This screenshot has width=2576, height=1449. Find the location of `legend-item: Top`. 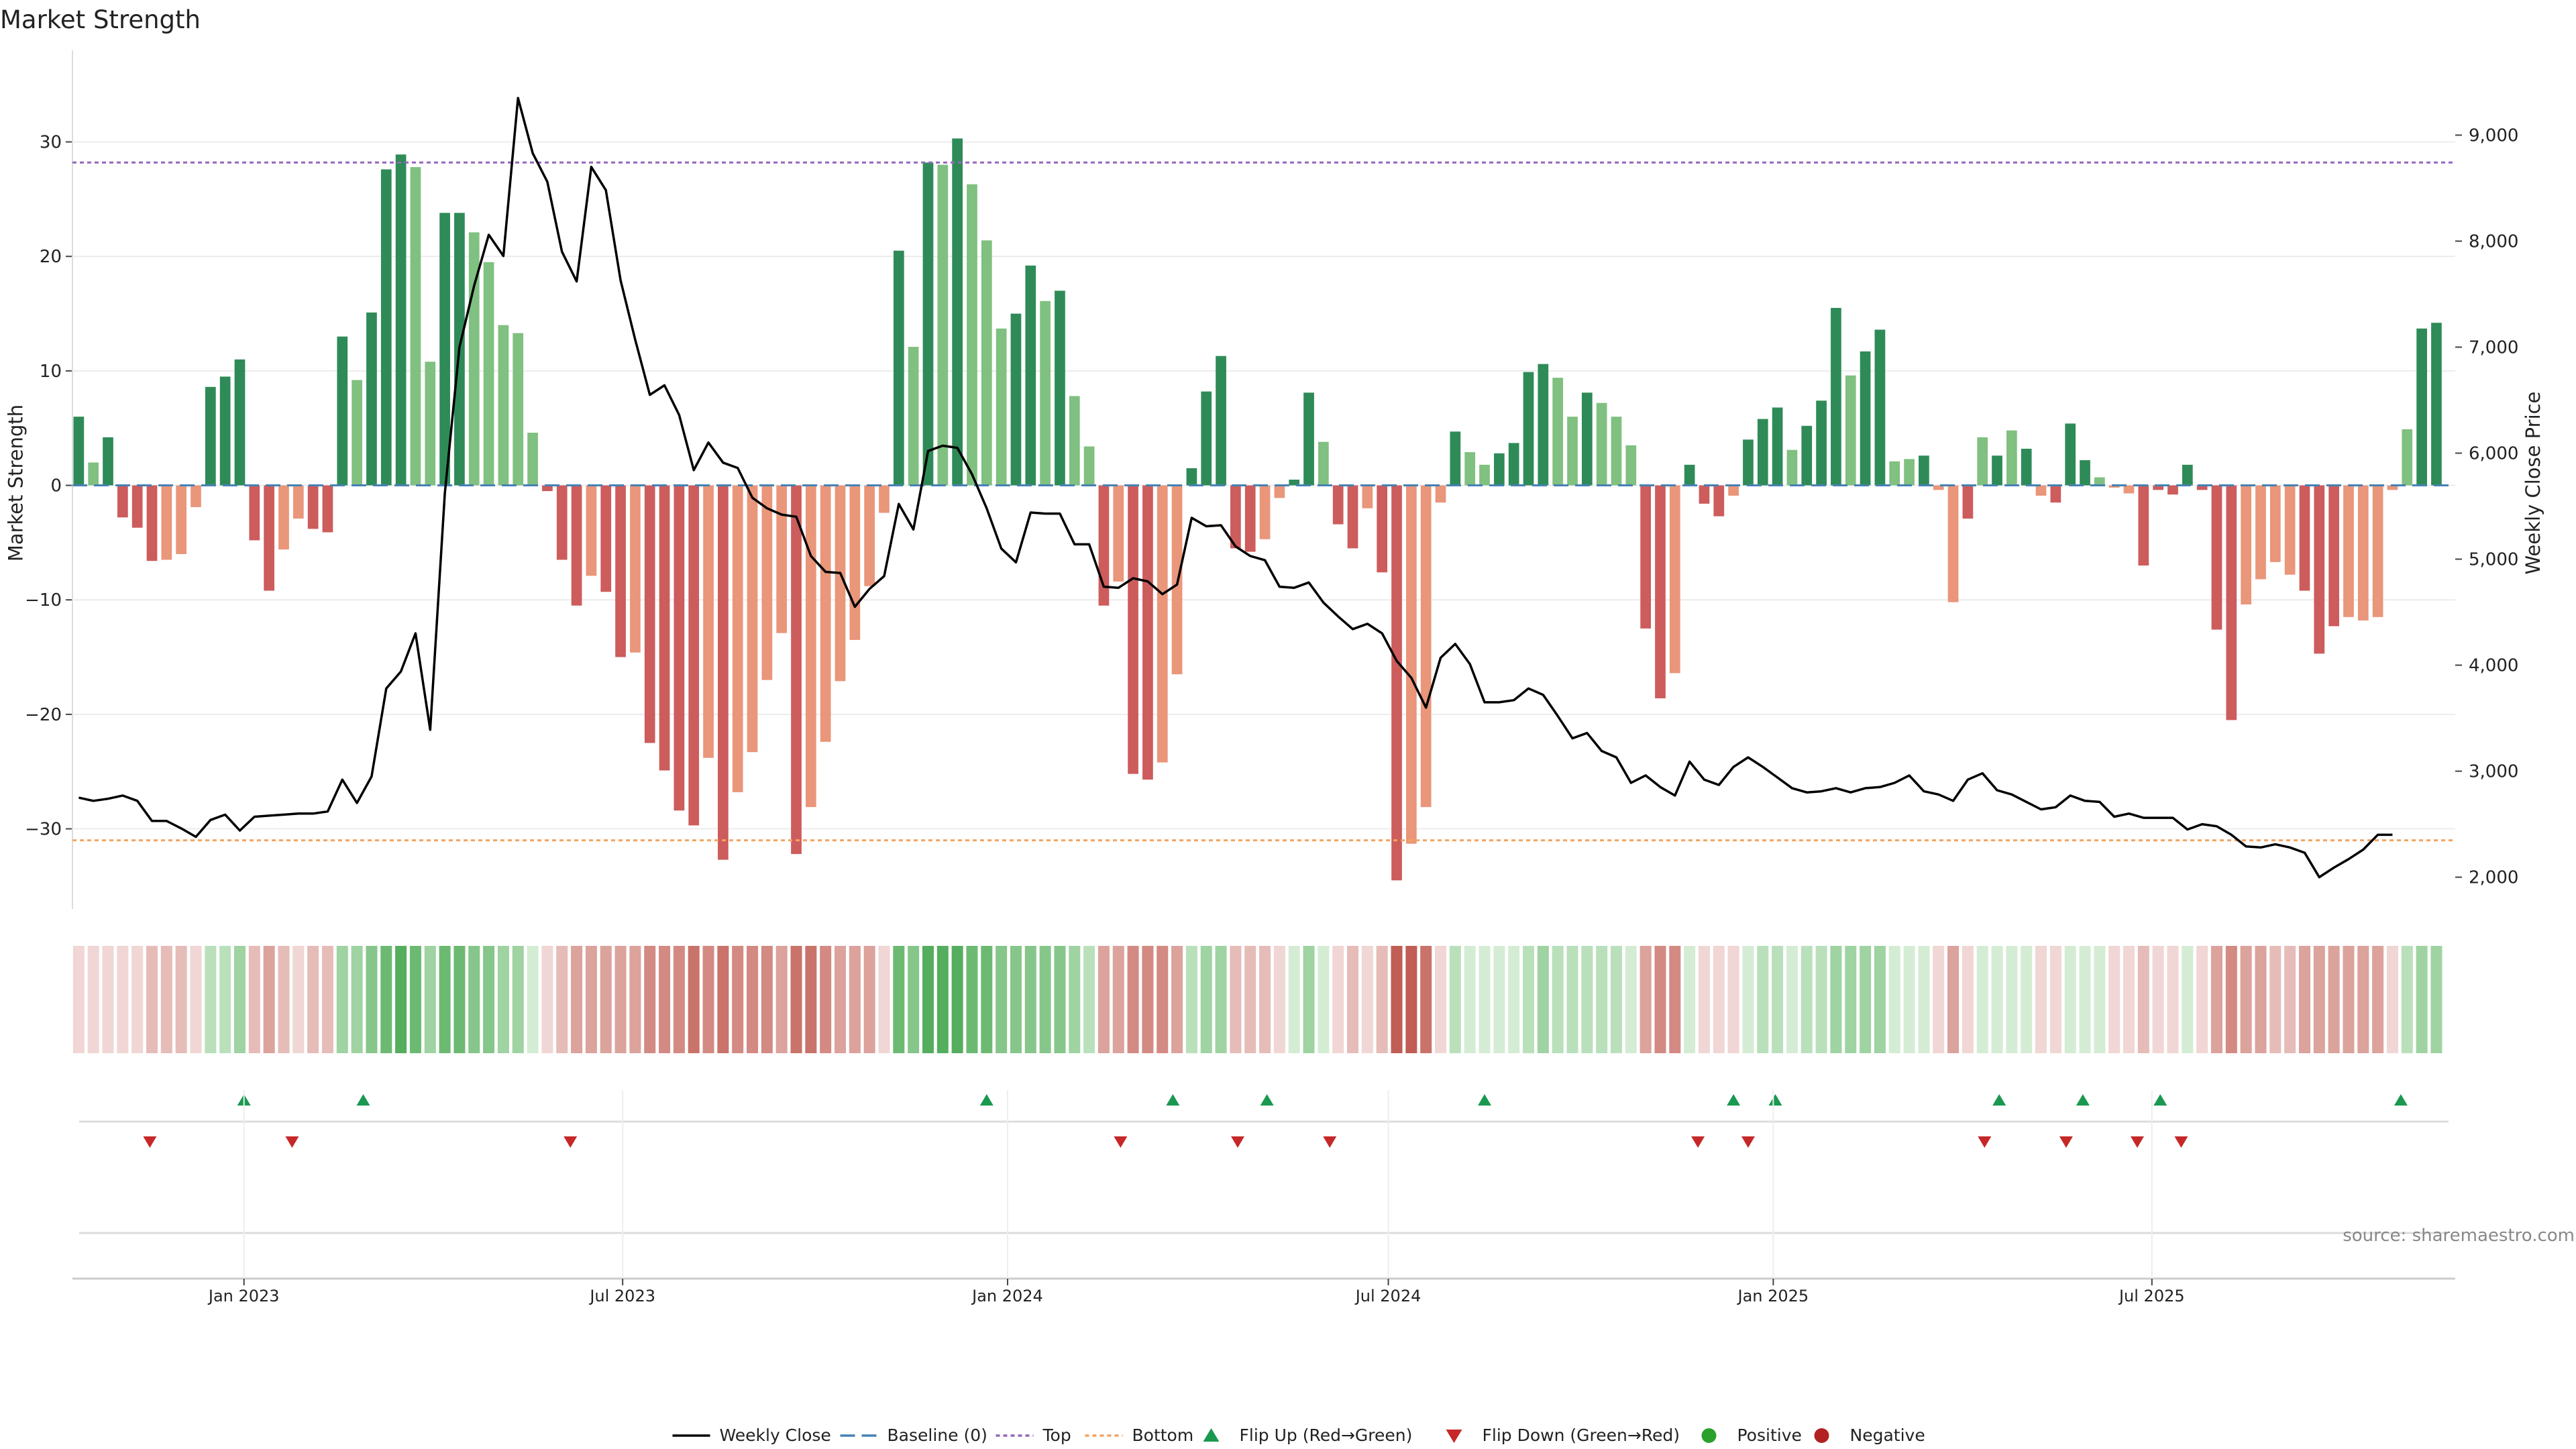

legend-item: Top is located at coordinates (1033, 1435).